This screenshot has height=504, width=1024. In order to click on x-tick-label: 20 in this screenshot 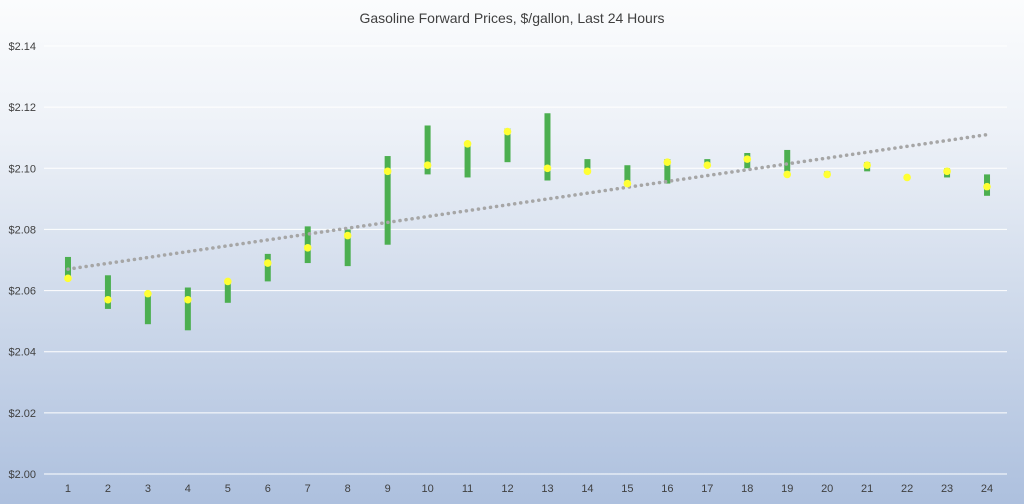, I will do `click(827, 489)`.